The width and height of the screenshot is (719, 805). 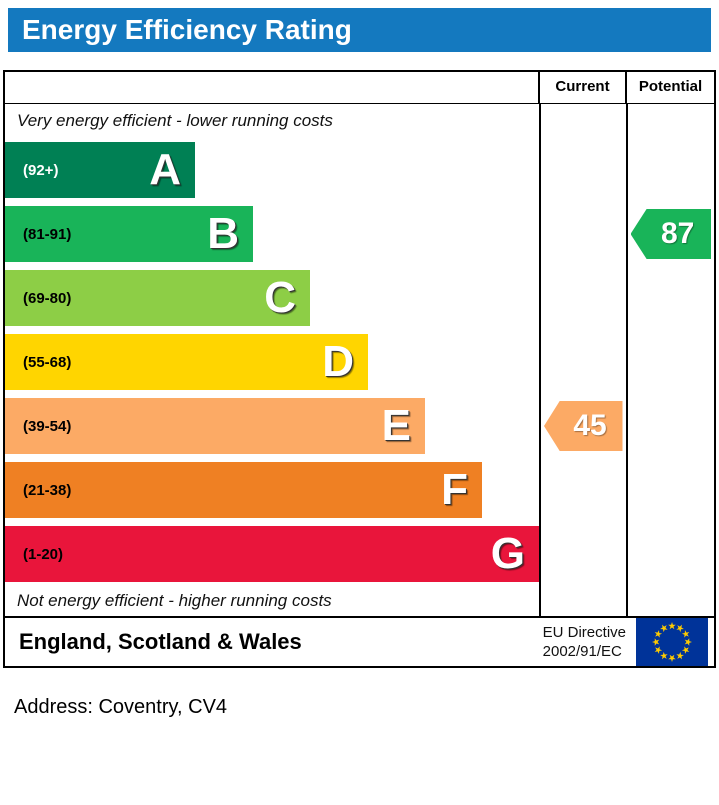 What do you see at coordinates (165, 169) in the screenshot?
I see `band-letter: A` at bounding box center [165, 169].